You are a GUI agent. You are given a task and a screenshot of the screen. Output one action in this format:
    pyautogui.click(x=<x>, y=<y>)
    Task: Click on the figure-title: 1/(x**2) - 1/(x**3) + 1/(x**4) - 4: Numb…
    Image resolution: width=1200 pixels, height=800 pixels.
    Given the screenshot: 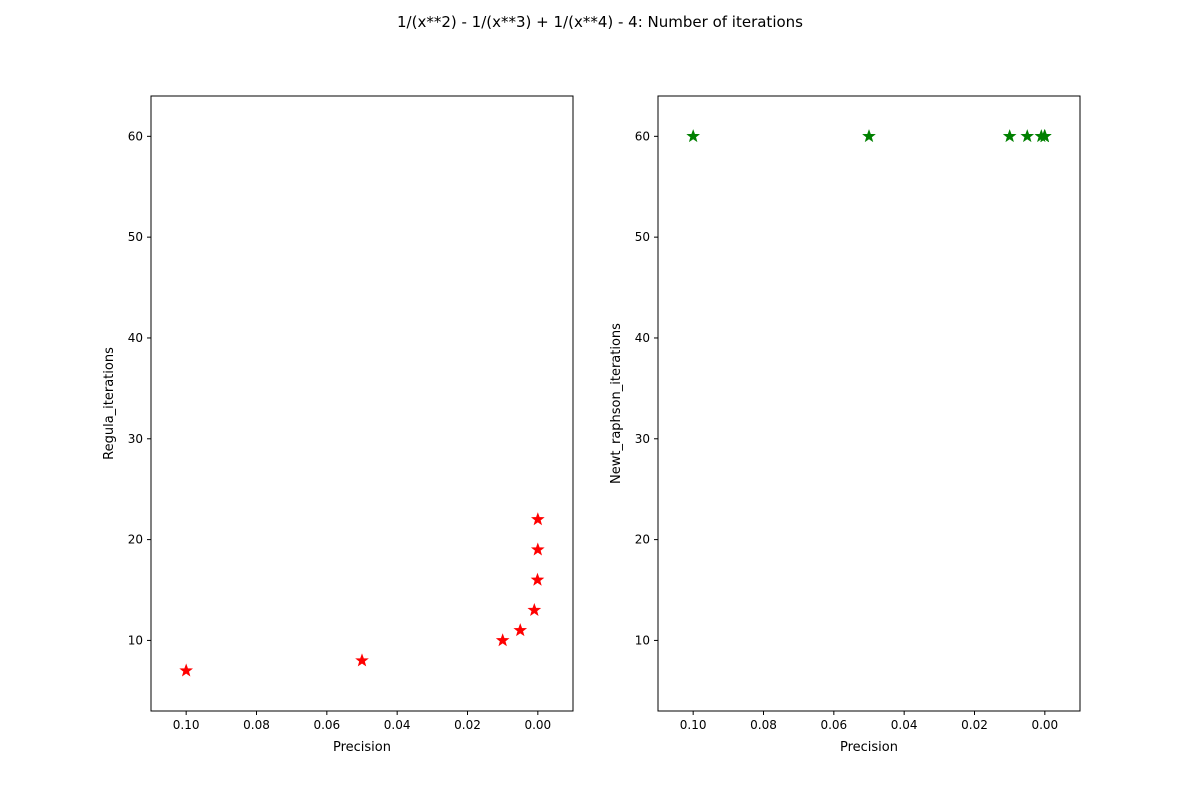 What is the action you would take?
    pyautogui.click(x=600, y=22)
    